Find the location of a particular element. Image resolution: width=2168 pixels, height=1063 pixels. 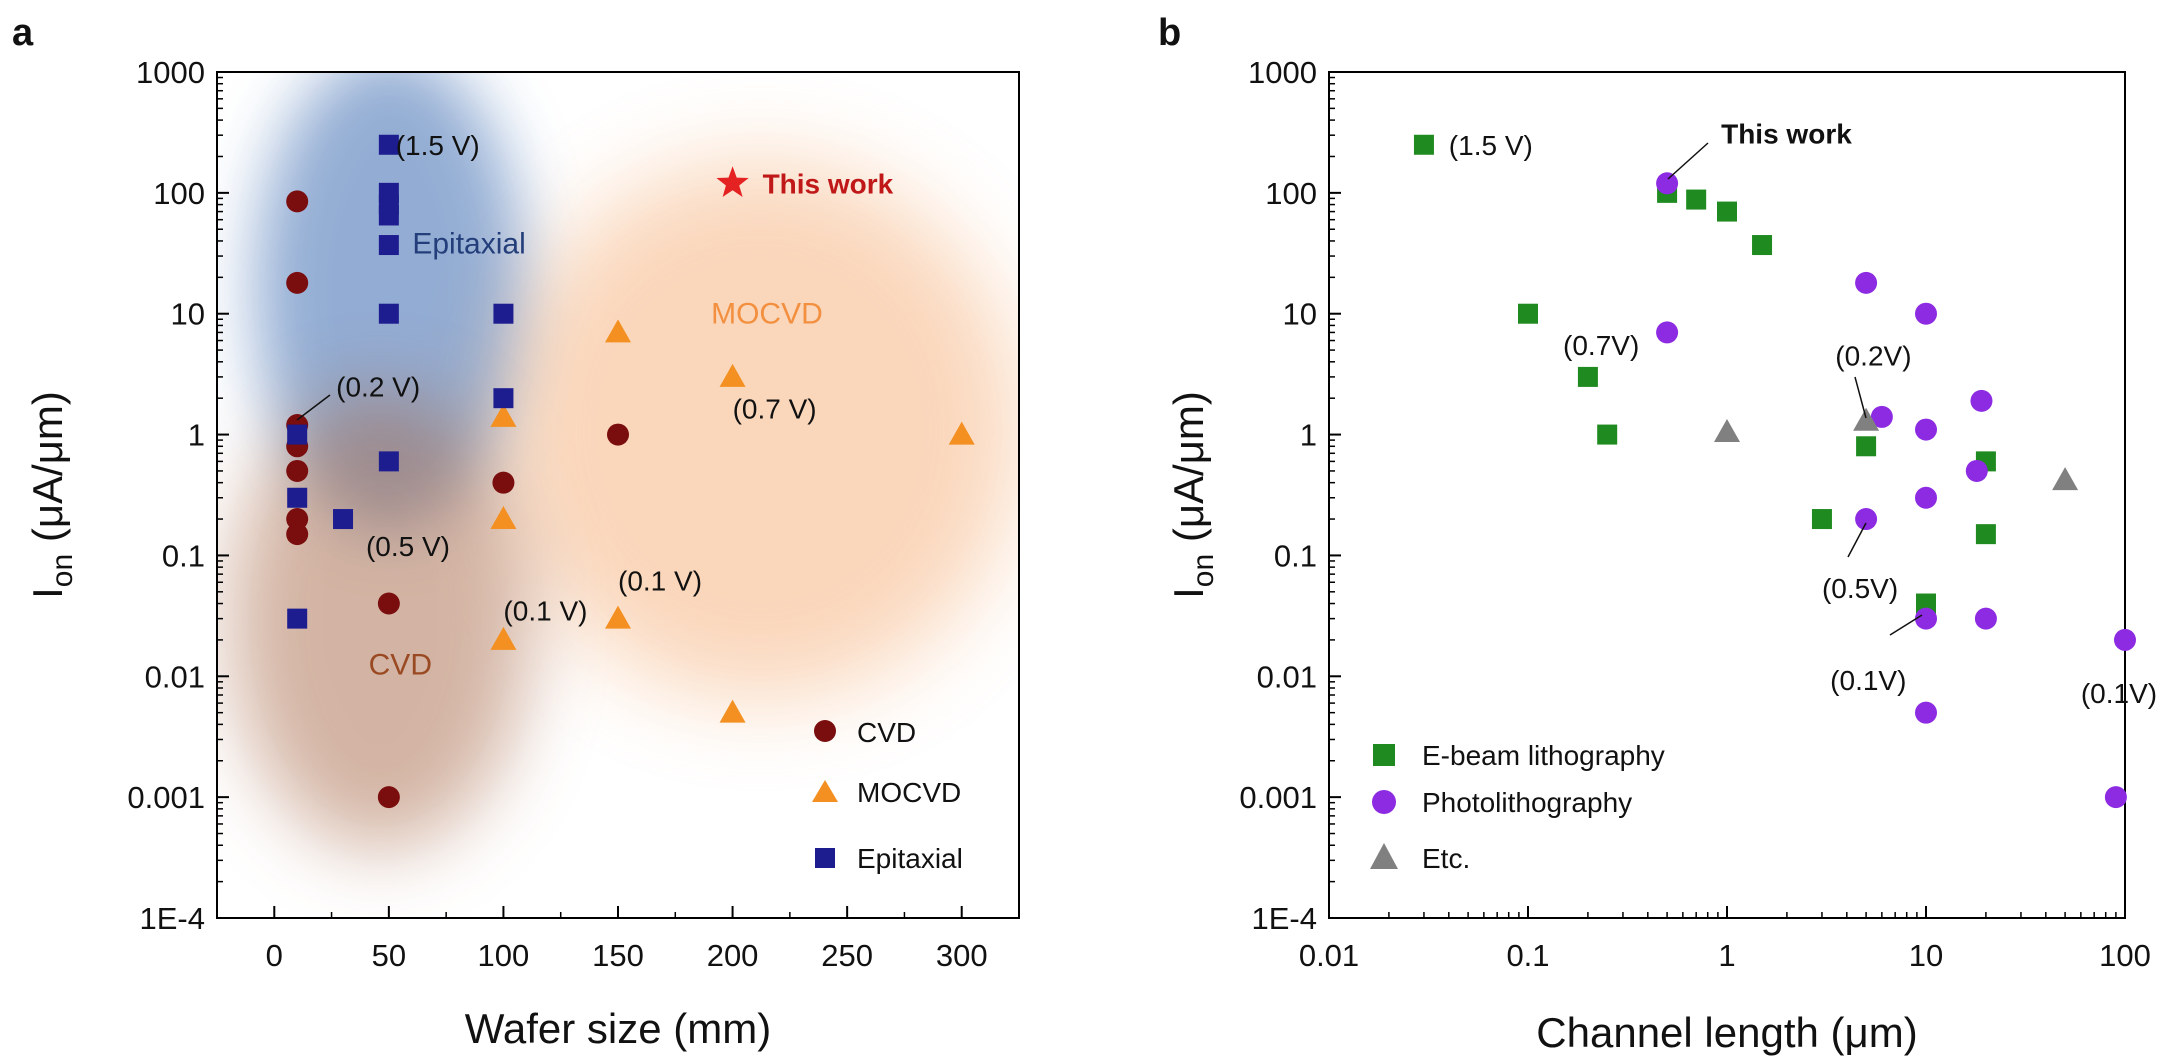

panel-b-x-axis-title: Channel length (μm) is located at coordinates (1726, 1032).